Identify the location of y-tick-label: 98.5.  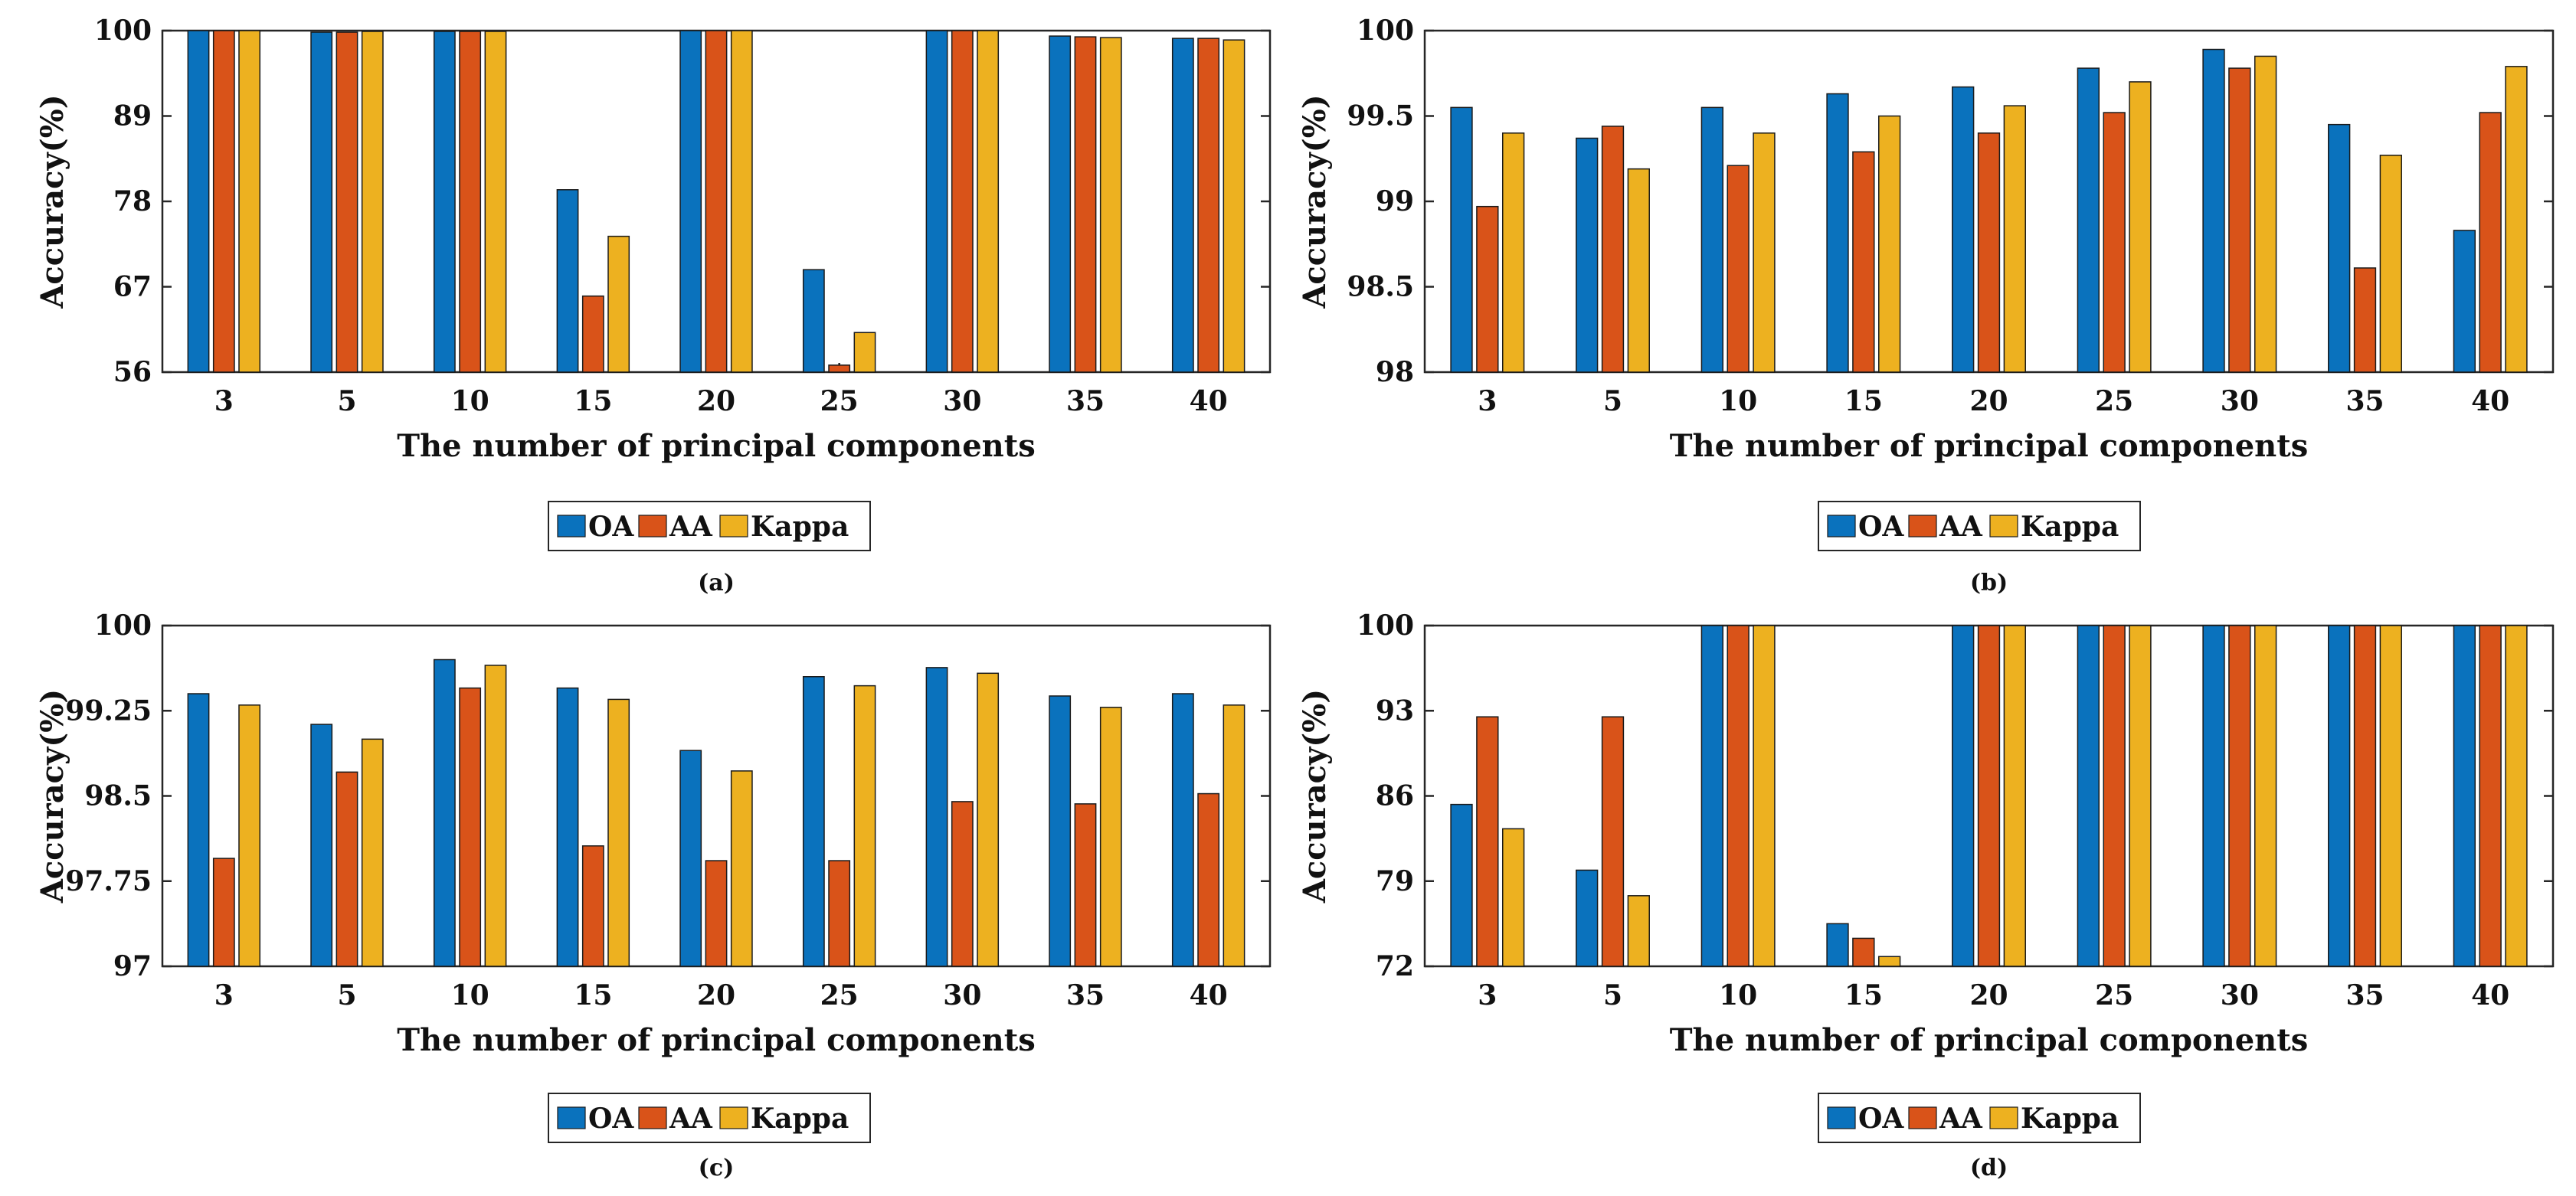
(1380, 287).